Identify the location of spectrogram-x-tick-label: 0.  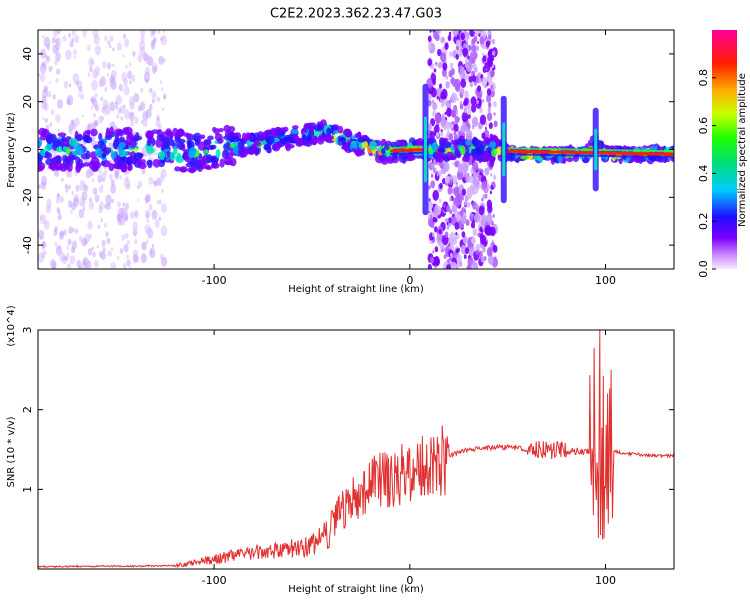
(409, 280).